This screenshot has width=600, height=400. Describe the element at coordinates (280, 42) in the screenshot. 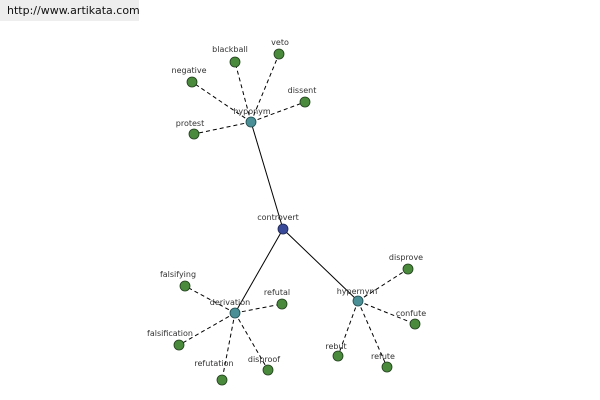

I see `leaf-node-label: veto` at that location.